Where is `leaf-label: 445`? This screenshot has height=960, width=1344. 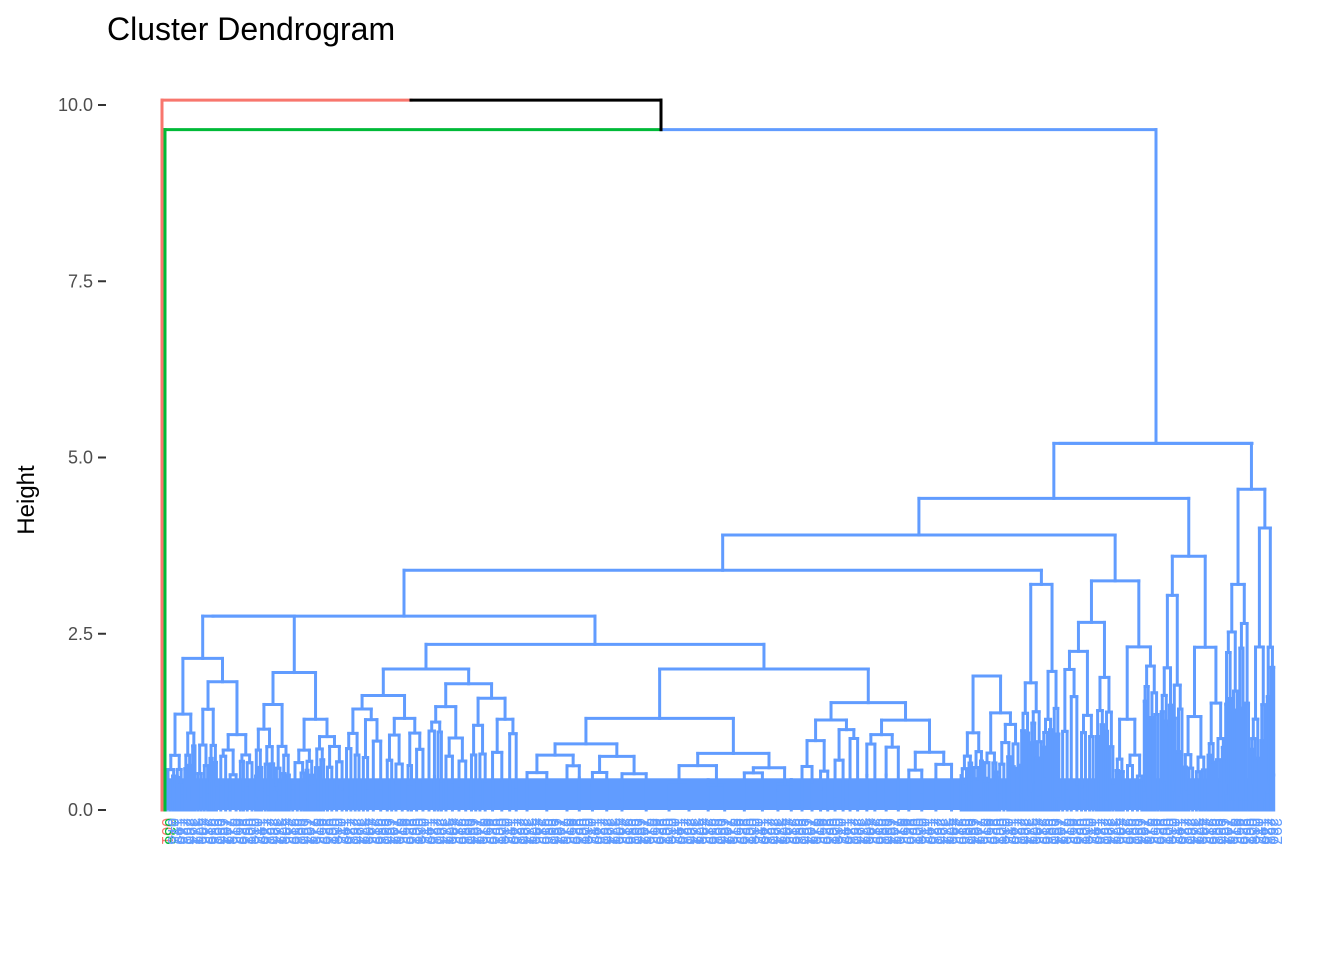
leaf-label: 445 is located at coordinates (453, 831).